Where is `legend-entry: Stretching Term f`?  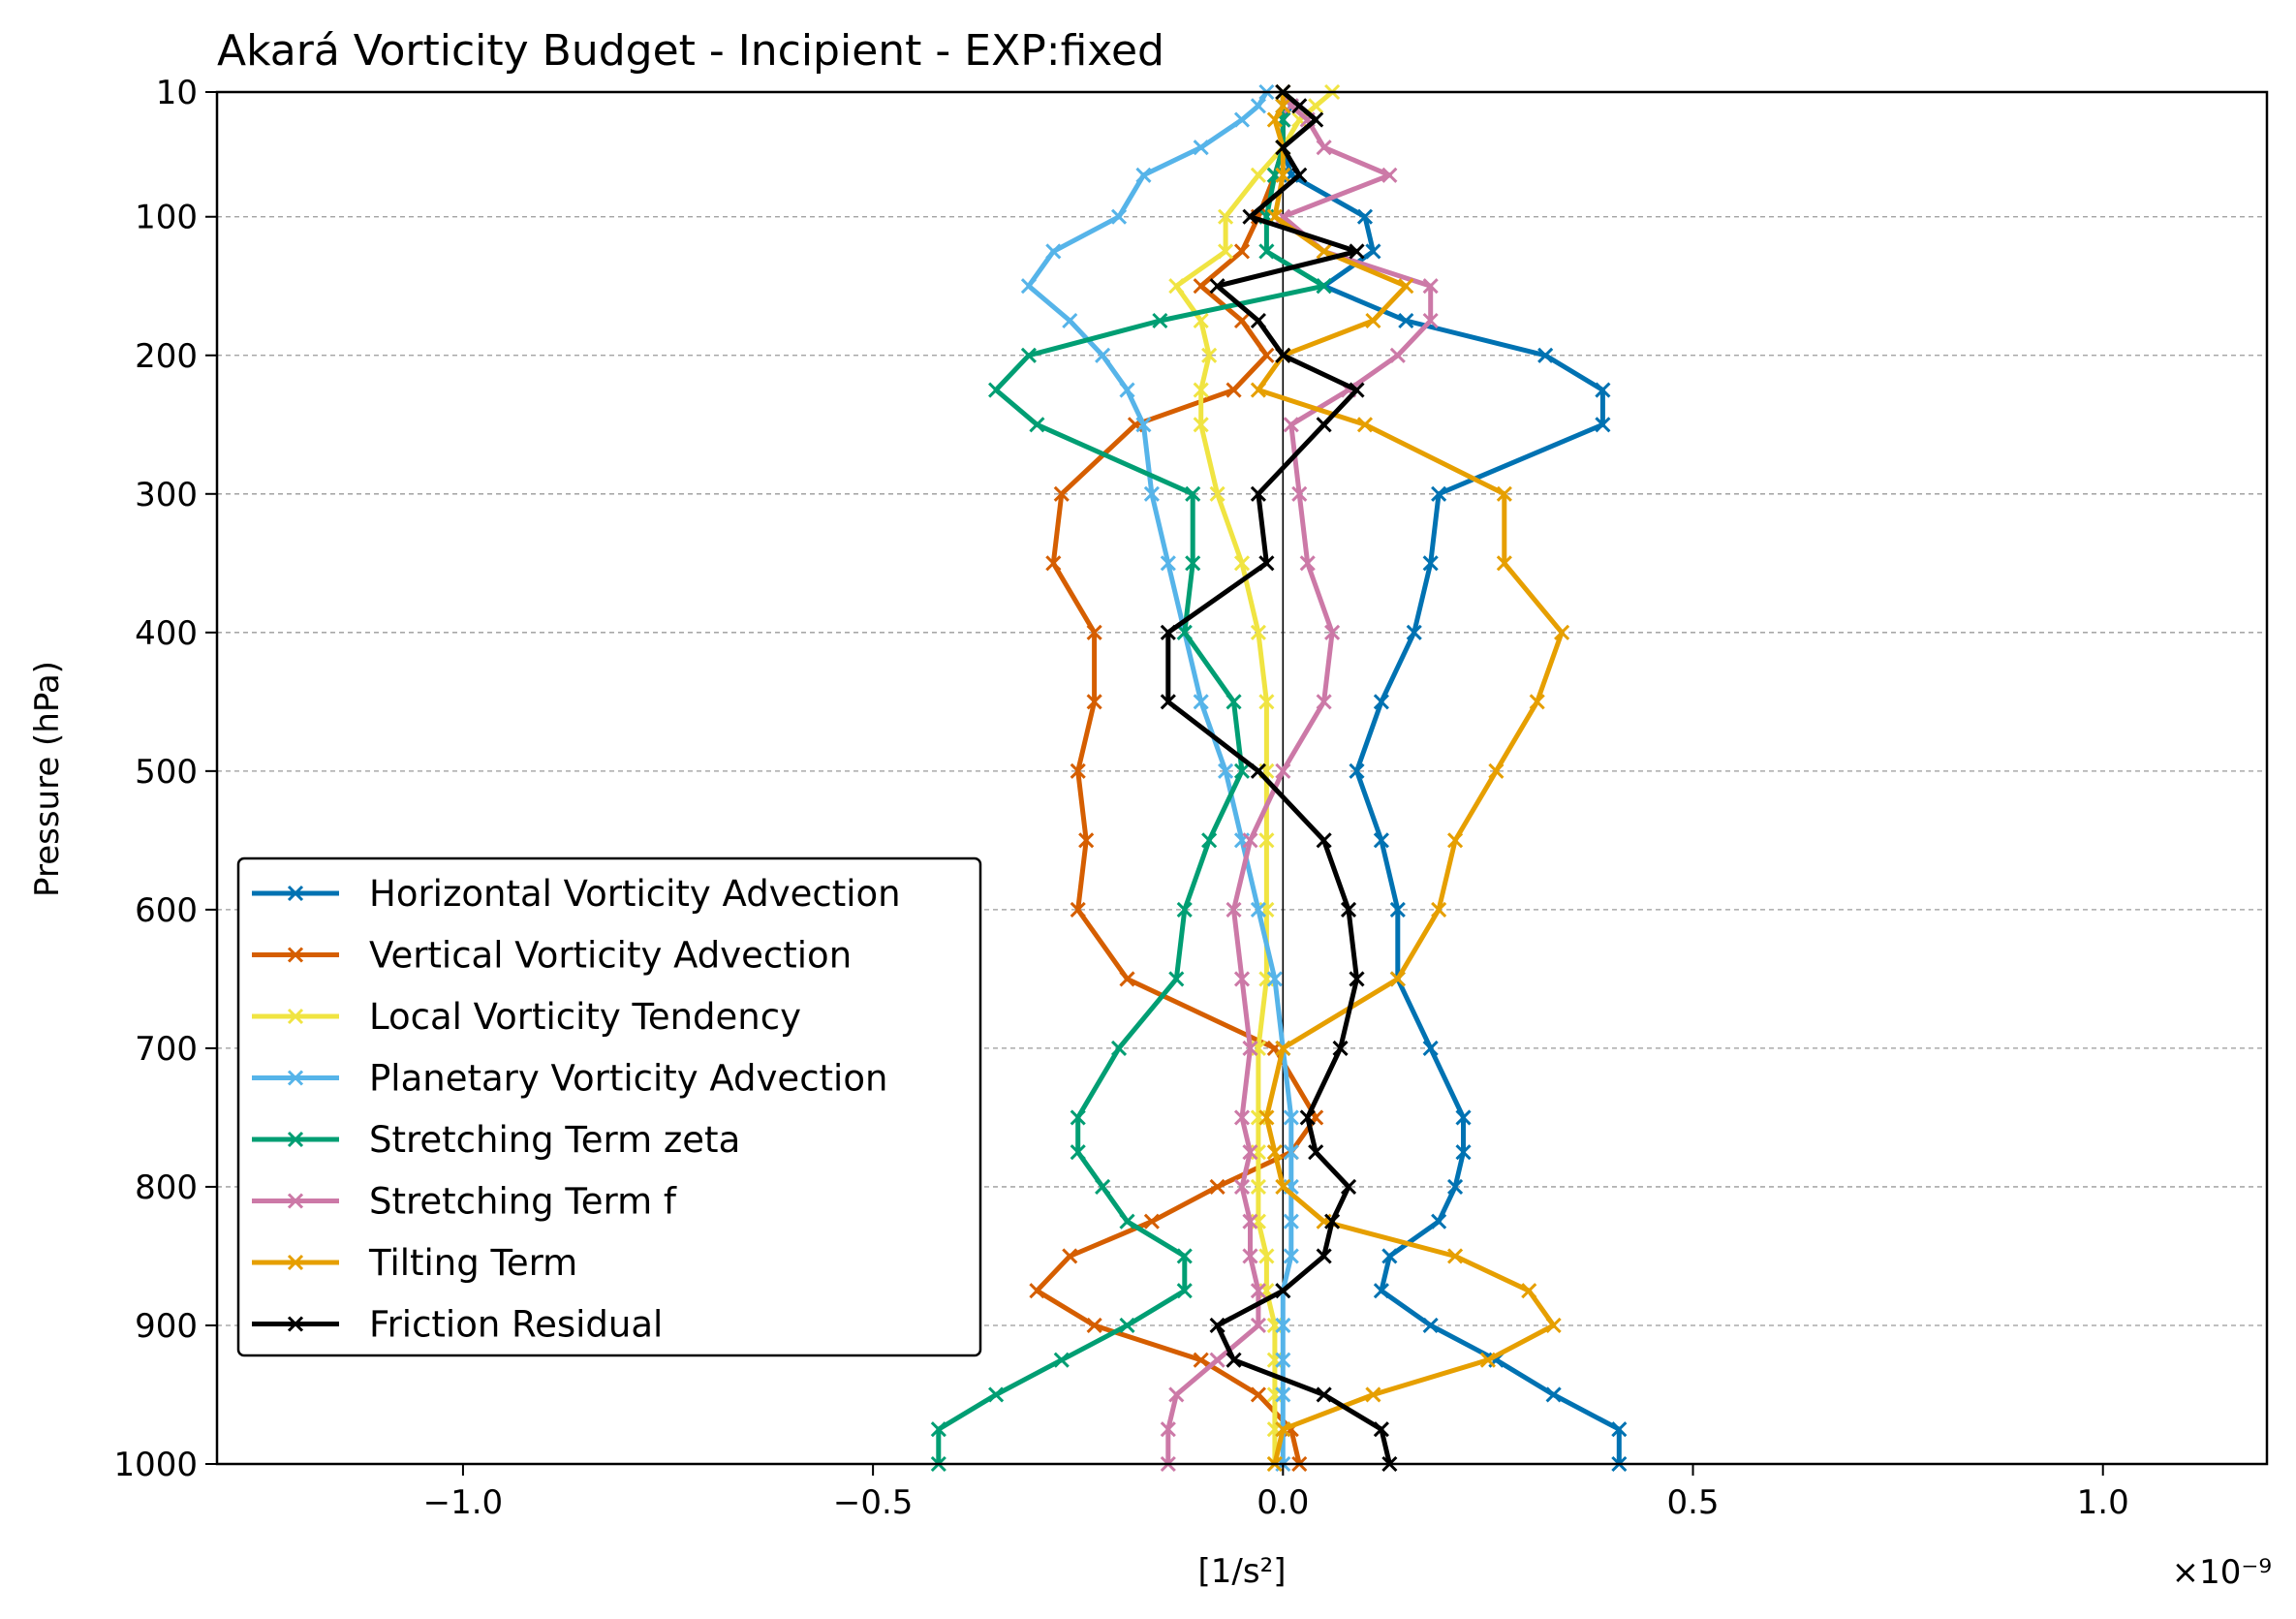 legend-entry: Stretching Term f is located at coordinates (464, 1202).